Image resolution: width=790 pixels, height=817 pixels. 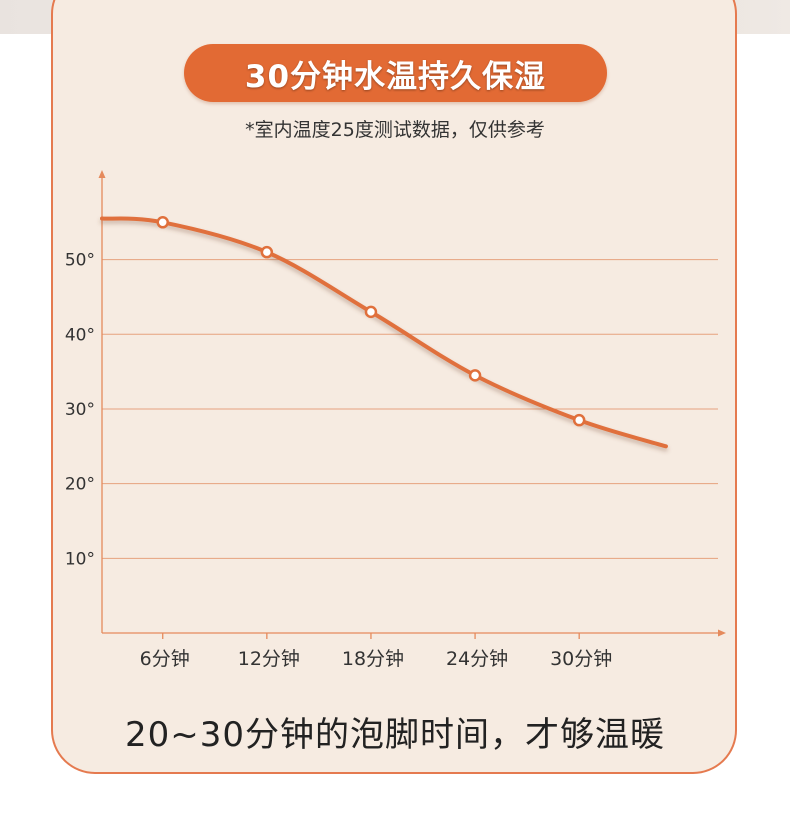 I want to click on data-point-6分钟, so click(x=162, y=222).